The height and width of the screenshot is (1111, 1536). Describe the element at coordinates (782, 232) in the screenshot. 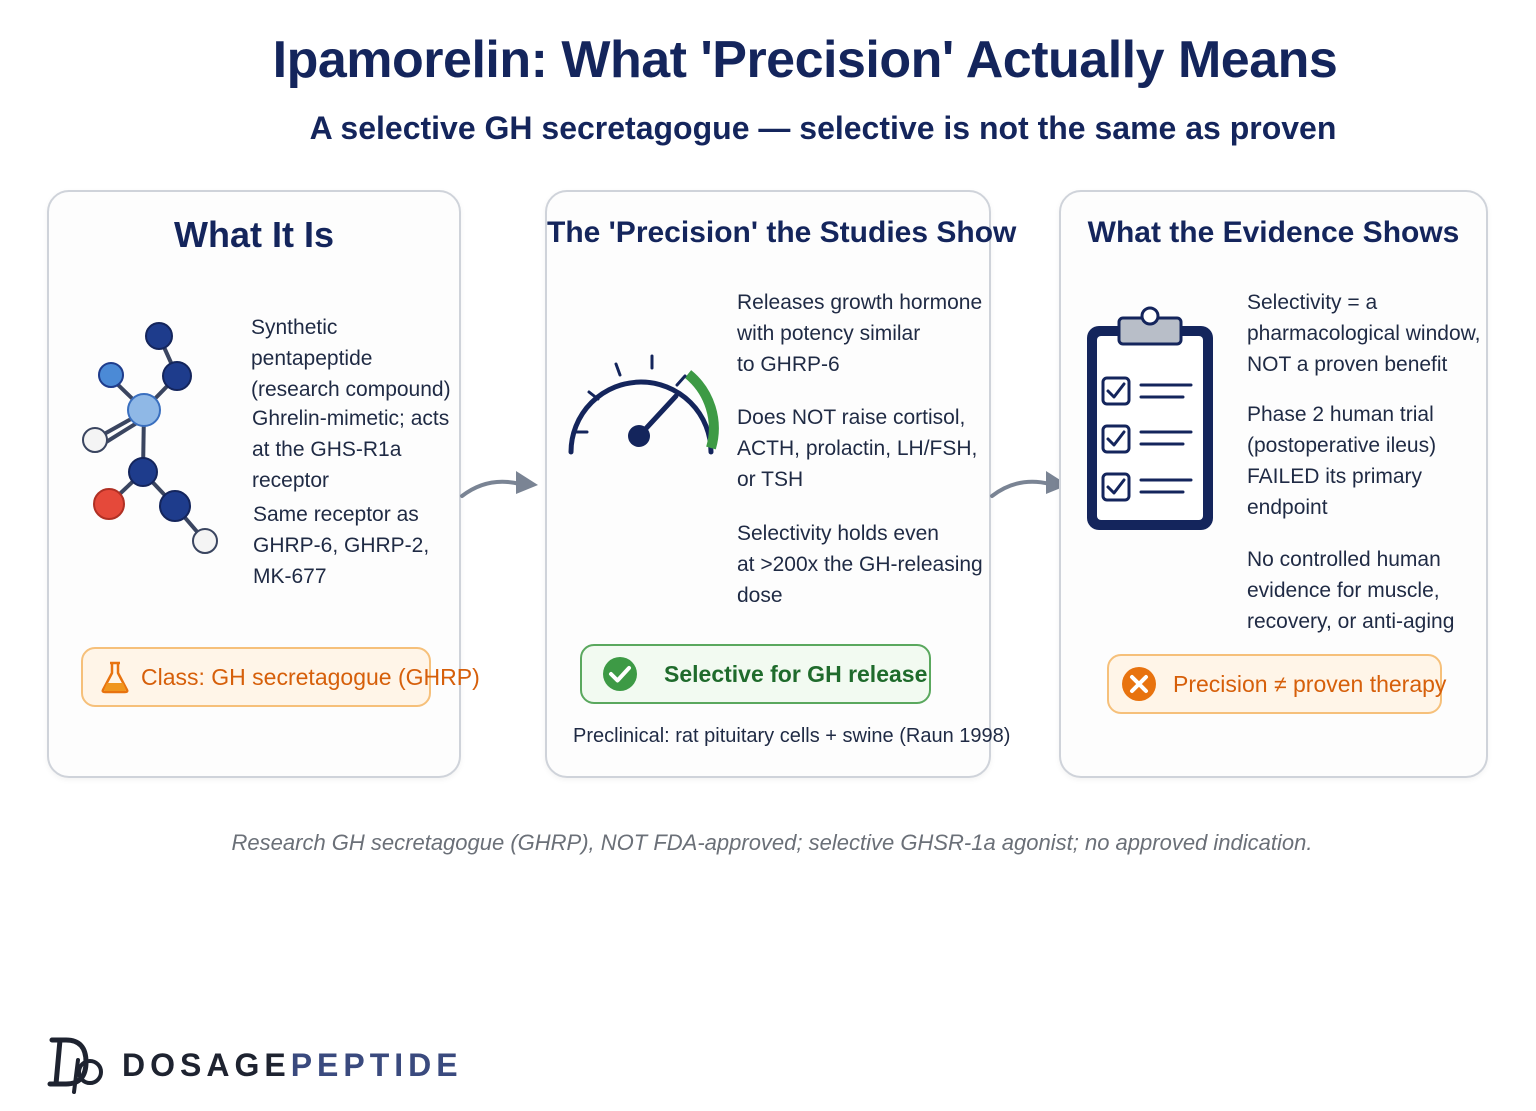

I see `panel-title: The 'Precision' the Studies Show` at that location.